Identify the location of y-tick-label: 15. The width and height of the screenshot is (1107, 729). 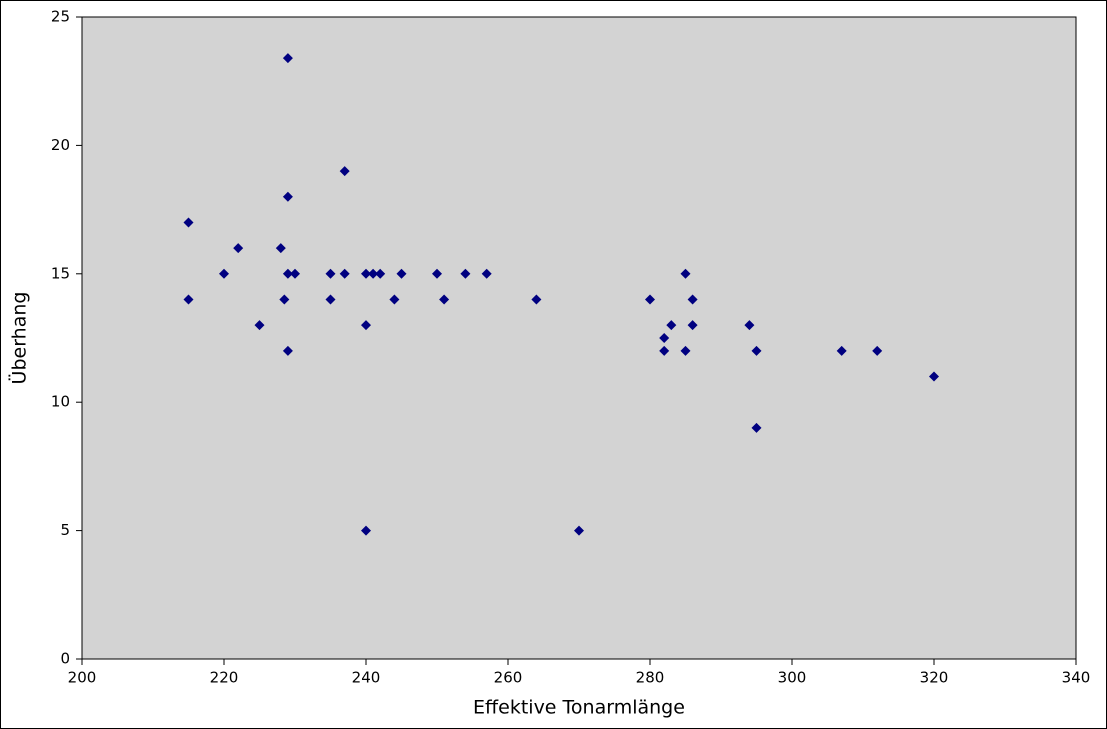
(60, 273).